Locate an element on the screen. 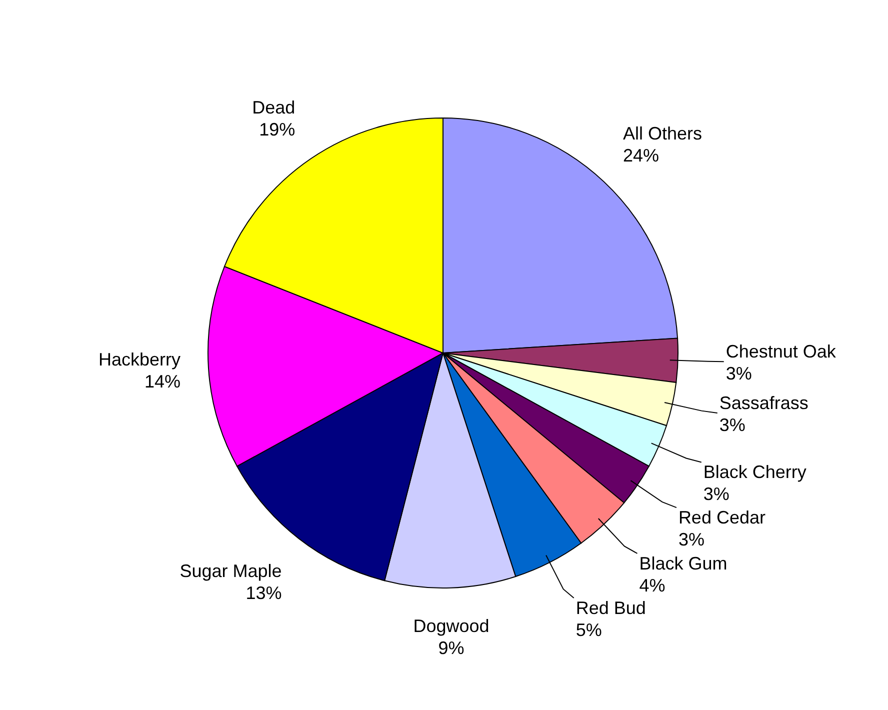  data-label: 4% is located at coordinates (652, 585).